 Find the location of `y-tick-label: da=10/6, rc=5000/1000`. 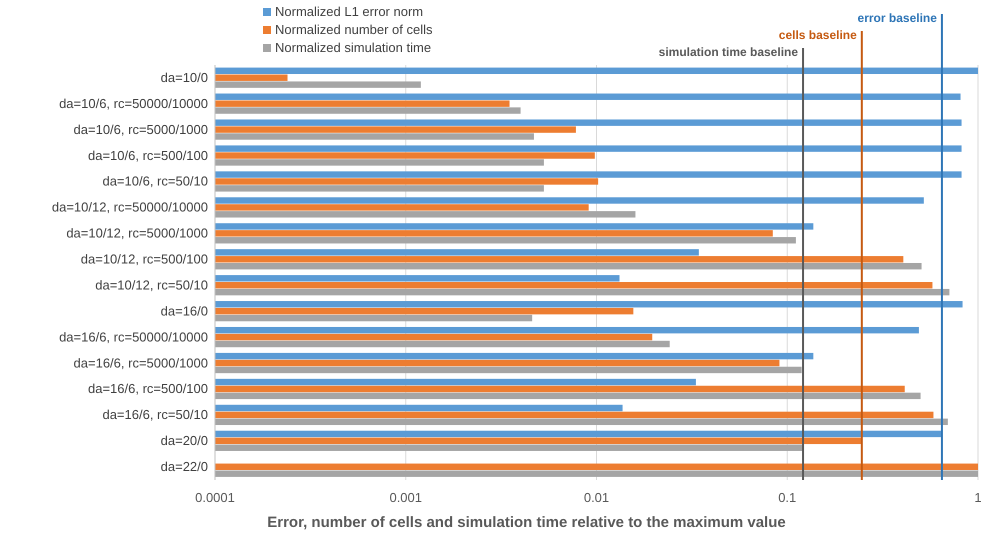

y-tick-label: da=10/6, rc=5000/1000 is located at coordinates (141, 129).